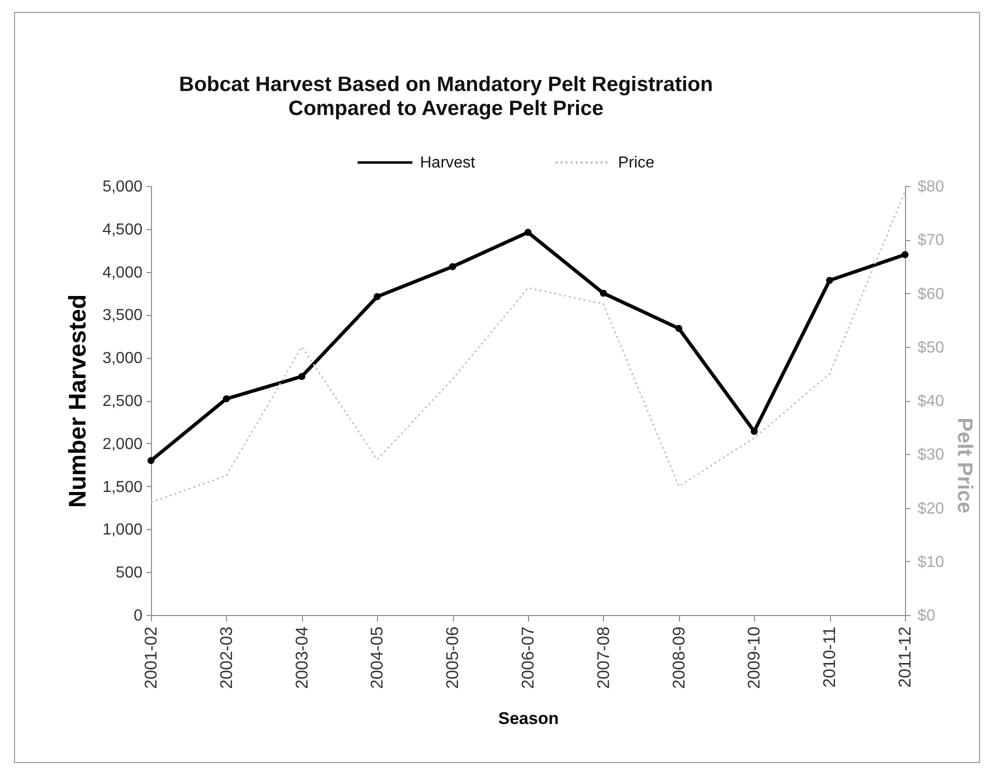 Image resolution: width=984 pixels, height=774 pixels. I want to click on x-tick-label: 2004-05, so click(377, 657).